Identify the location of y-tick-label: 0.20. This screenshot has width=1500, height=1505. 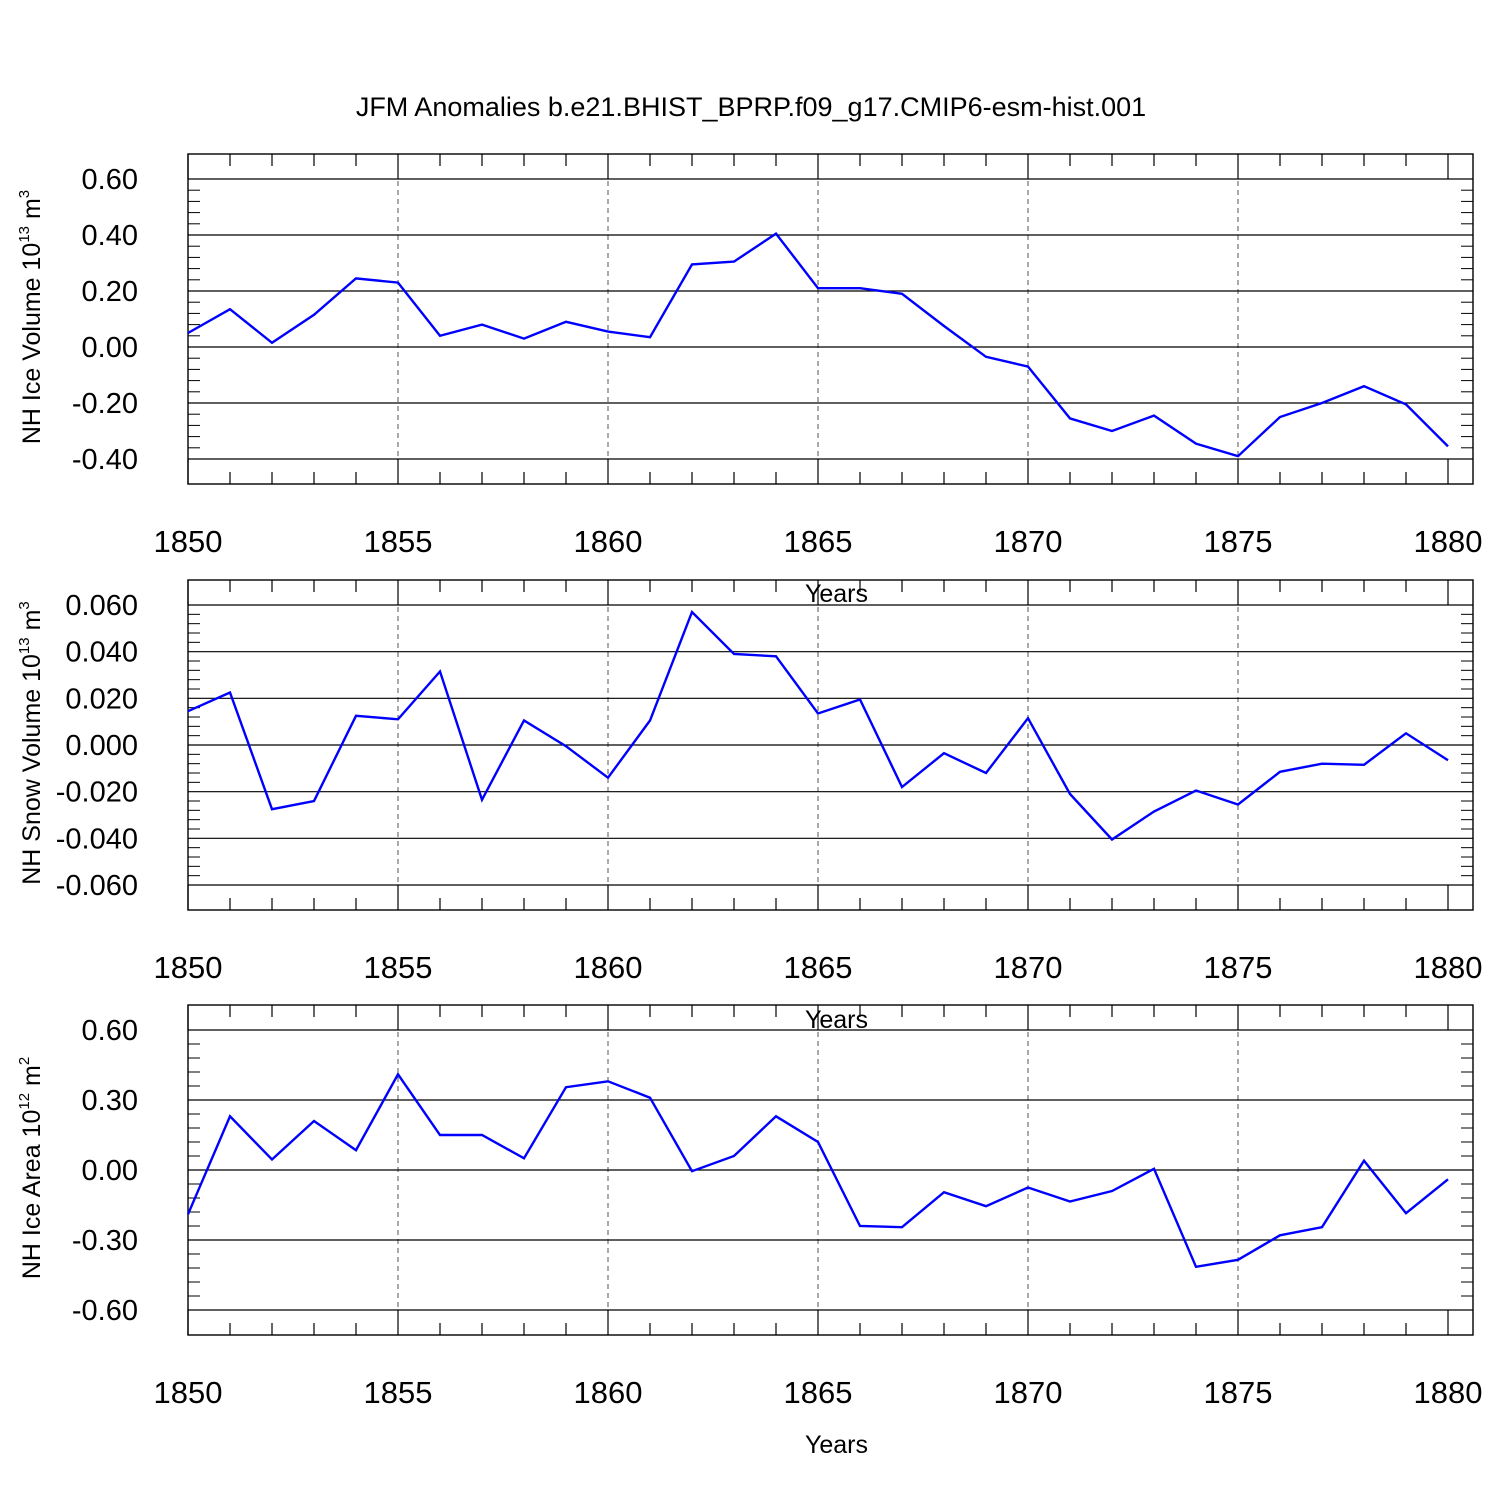
(110, 292).